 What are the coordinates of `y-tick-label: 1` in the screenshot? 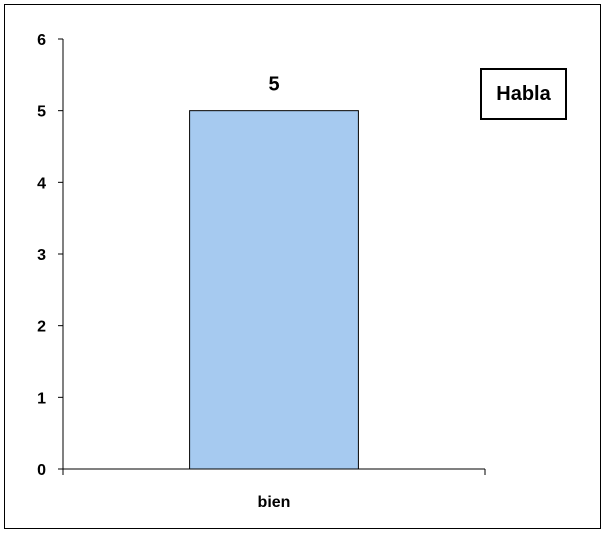 It's located at (41, 398).